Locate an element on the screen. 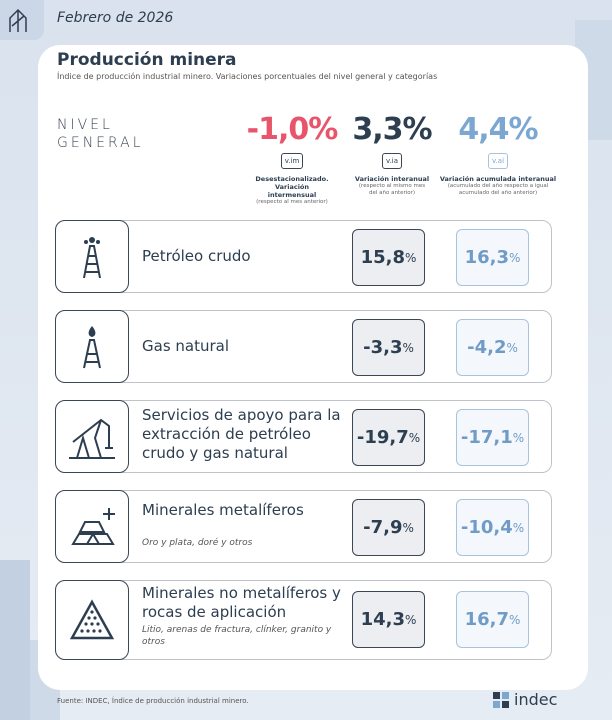  decoration is located at coordinates (15, 640).